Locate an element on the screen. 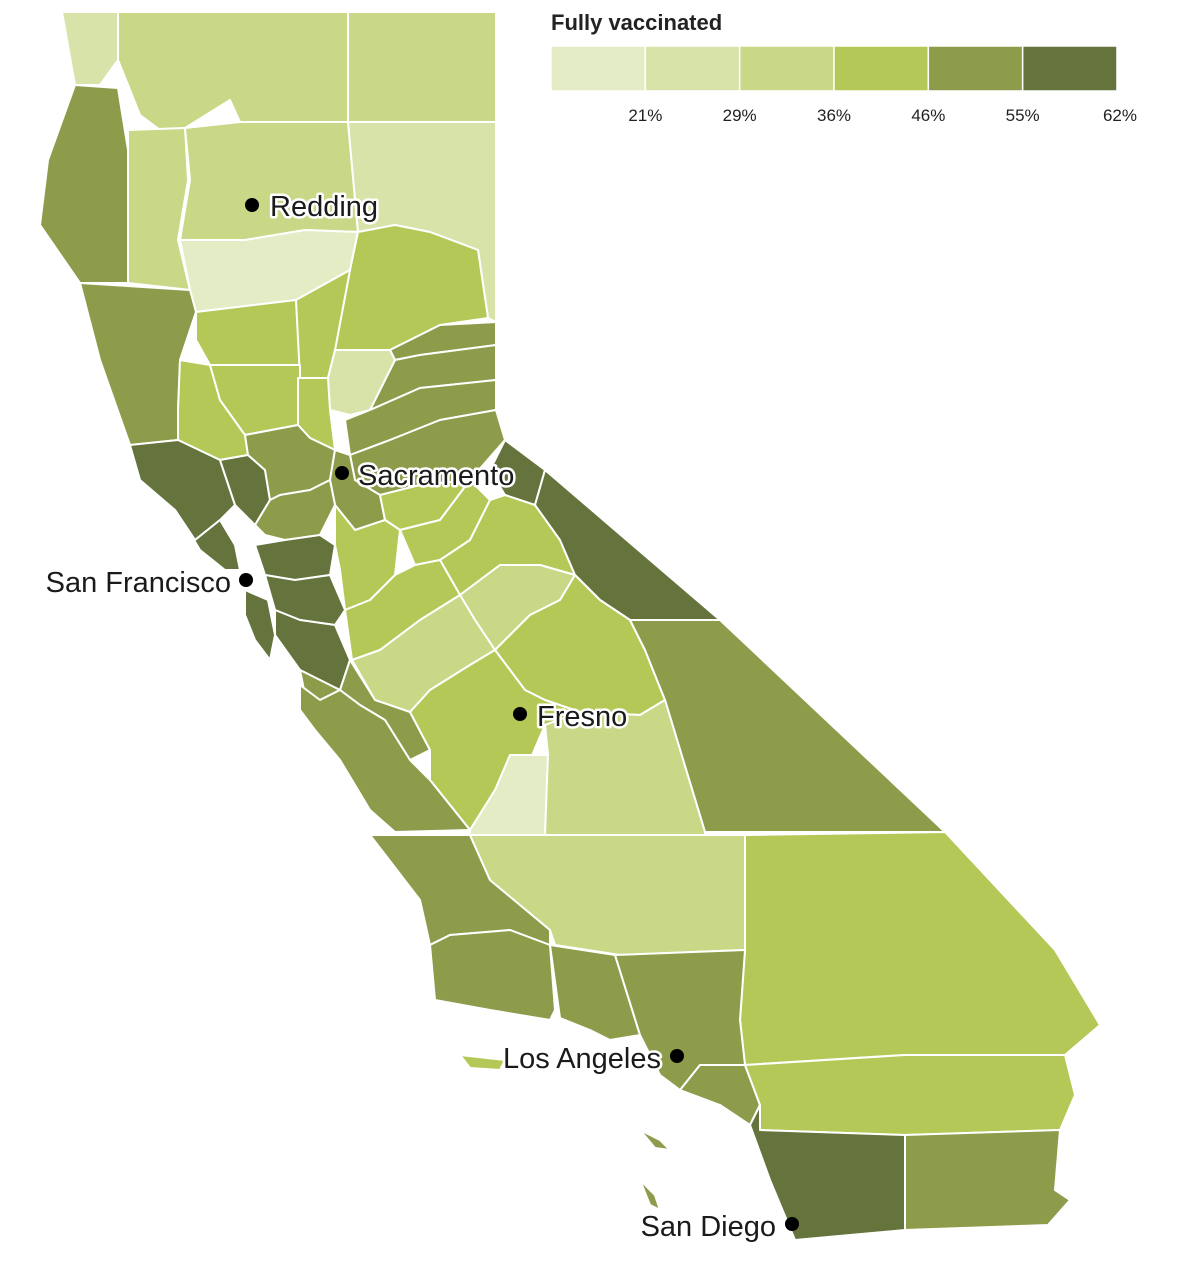 This screenshot has height=1283, width=1200. county-santa-catalina-island is located at coordinates (655, 1140).